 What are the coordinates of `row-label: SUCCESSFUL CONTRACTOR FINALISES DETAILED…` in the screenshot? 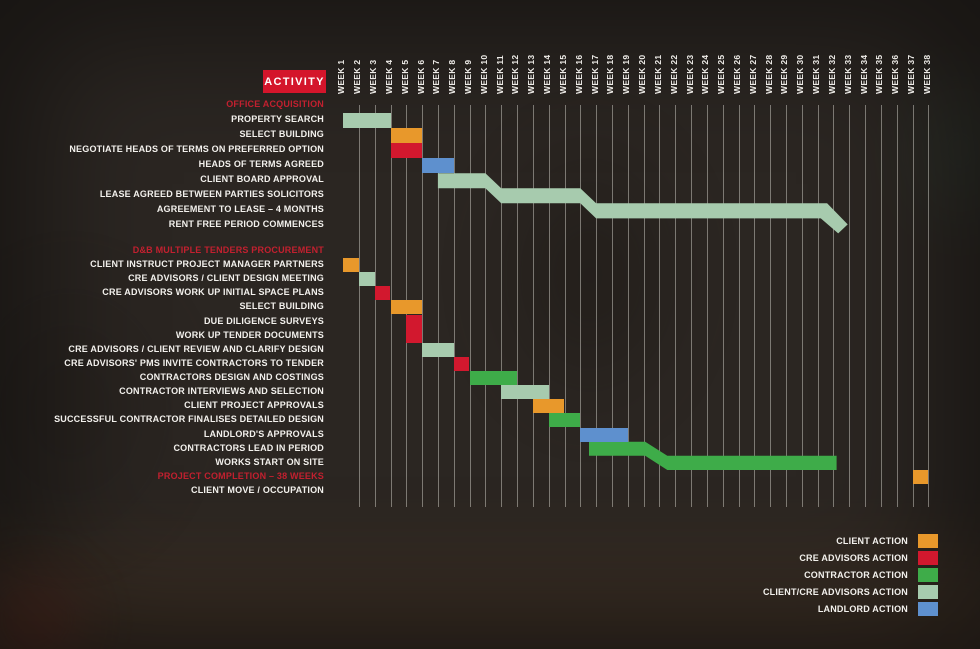 It's located at (189, 419).